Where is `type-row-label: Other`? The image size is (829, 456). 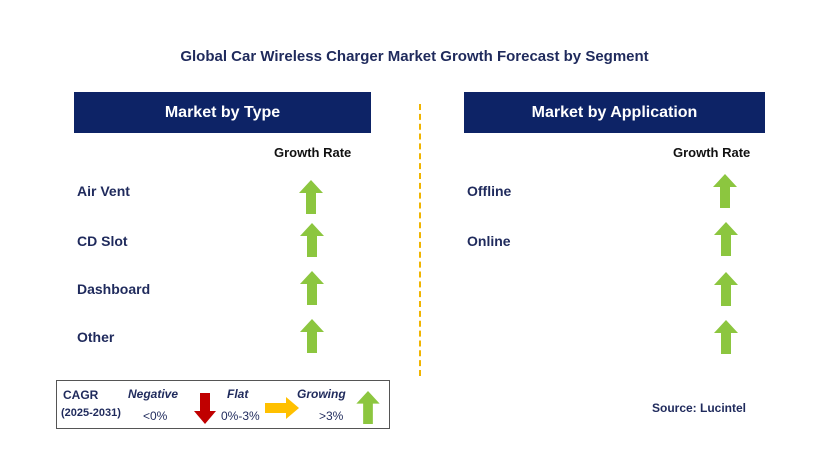
type-row-label: Other is located at coordinates (96, 337).